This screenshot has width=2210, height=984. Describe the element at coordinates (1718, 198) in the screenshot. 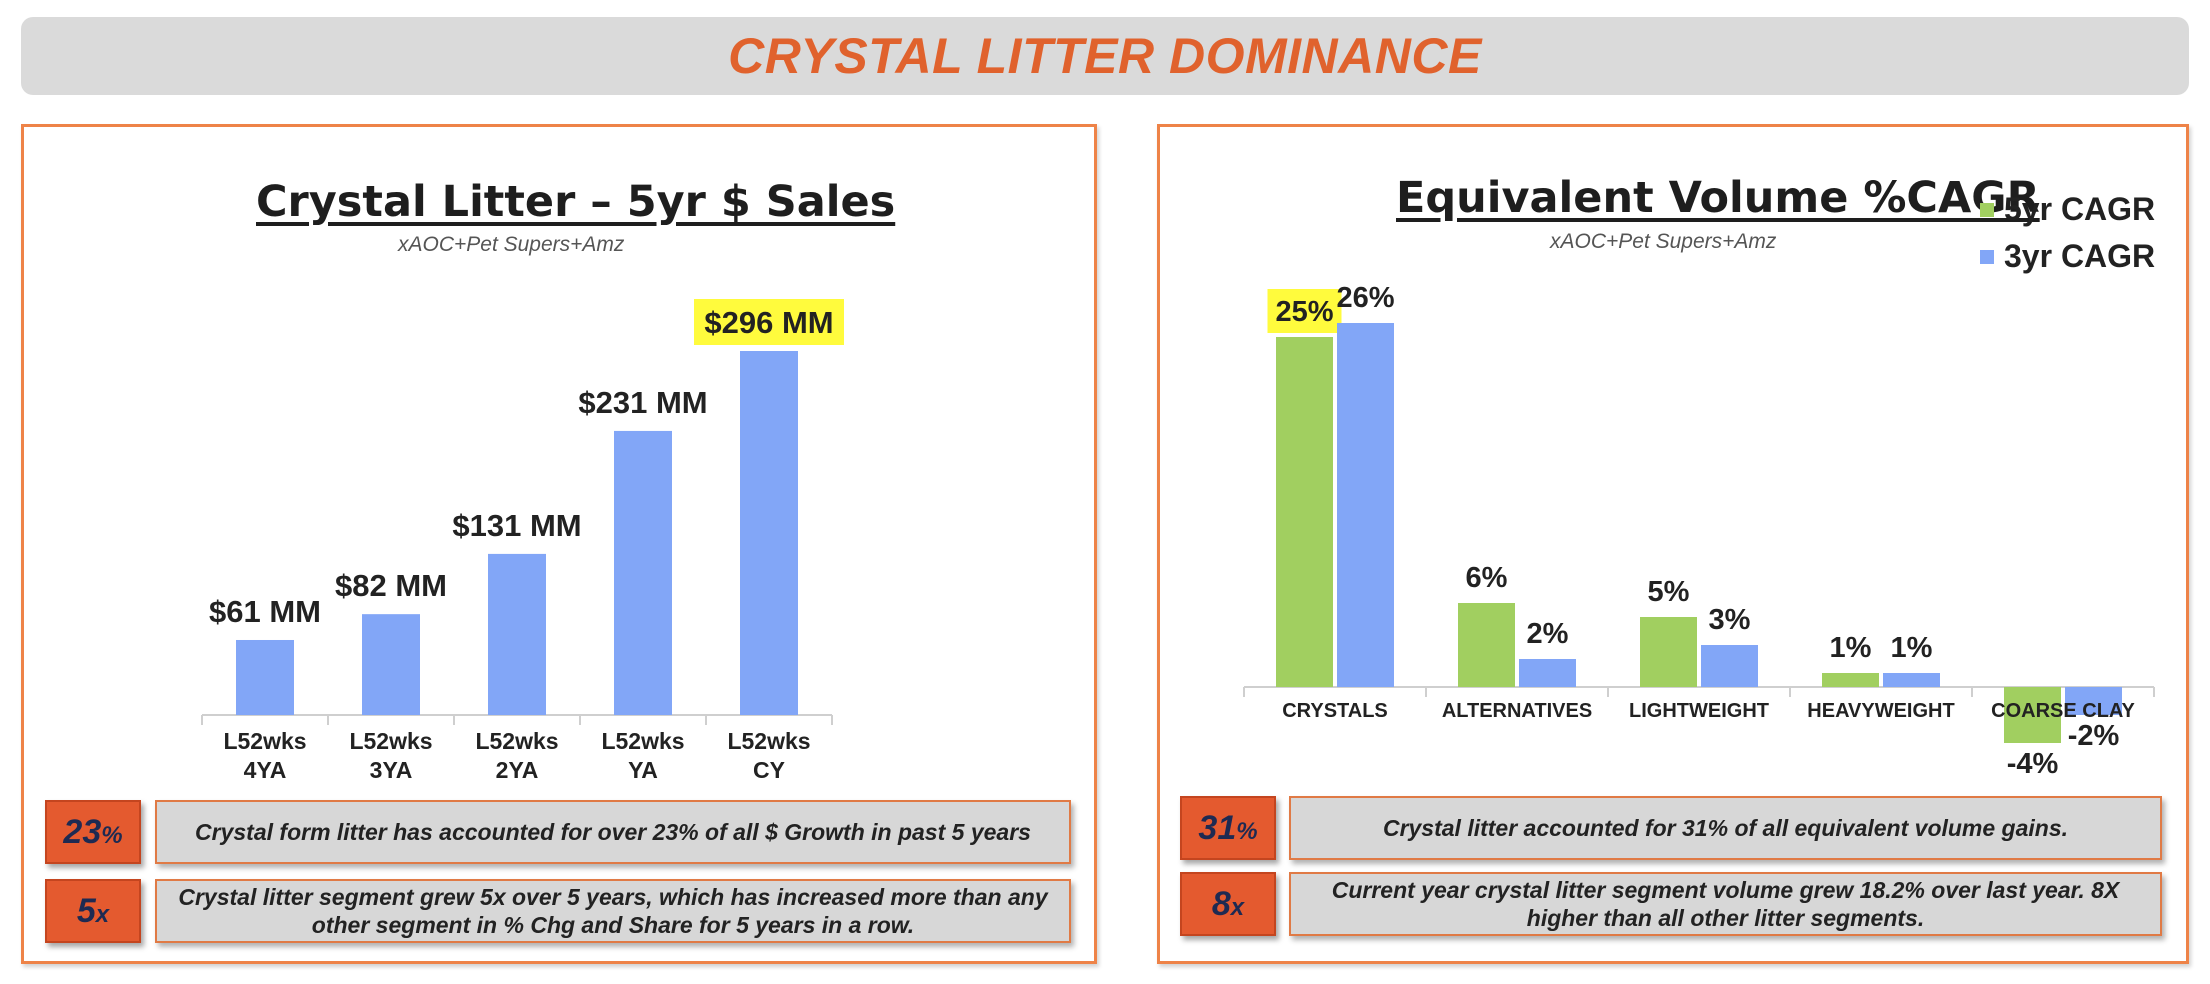

I see `cagr-chart-title: Equivalent Volume %CAGR` at that location.